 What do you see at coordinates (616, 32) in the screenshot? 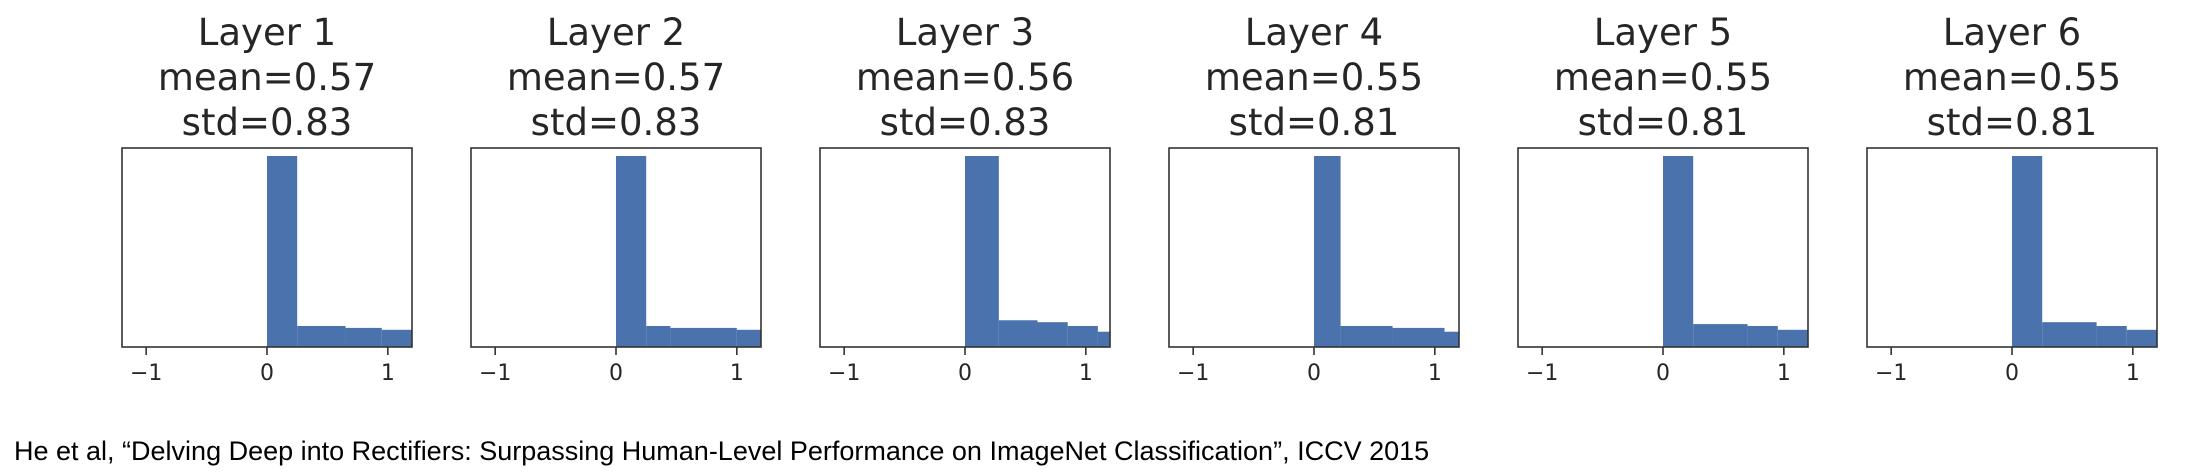
I see `panel-title: Layer 2` at bounding box center [616, 32].